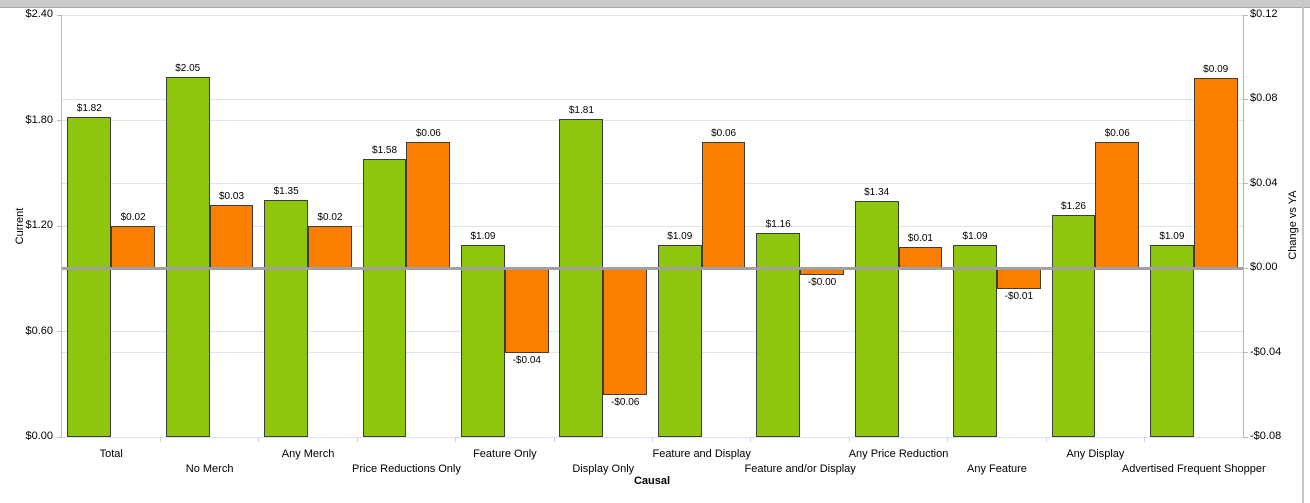 The height and width of the screenshot is (503, 1310). I want to click on bar-value-label: -$0.00, so click(822, 282).